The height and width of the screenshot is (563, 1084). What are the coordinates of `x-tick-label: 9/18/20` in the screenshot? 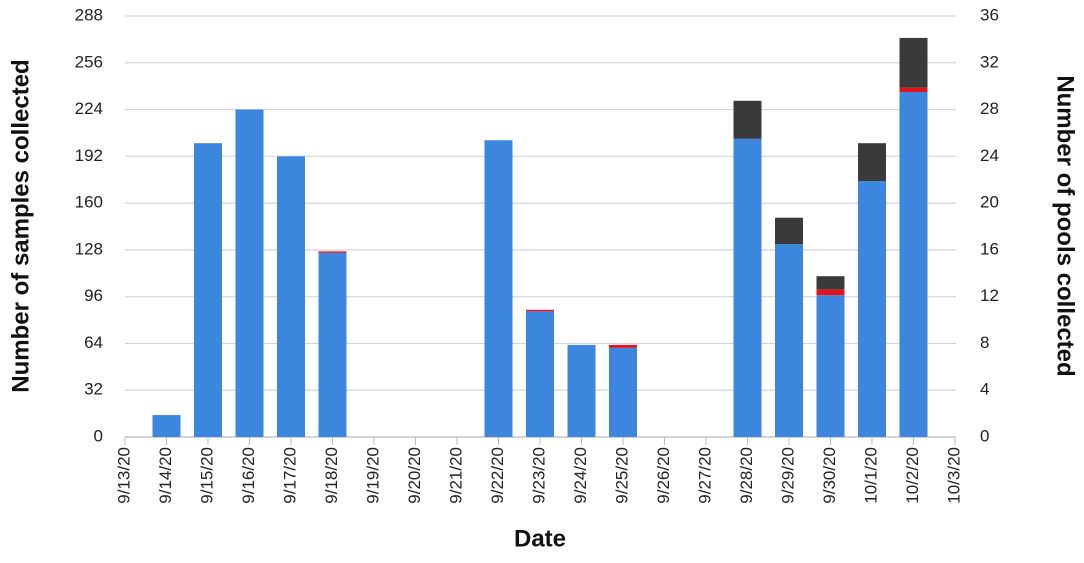 It's located at (331, 475).